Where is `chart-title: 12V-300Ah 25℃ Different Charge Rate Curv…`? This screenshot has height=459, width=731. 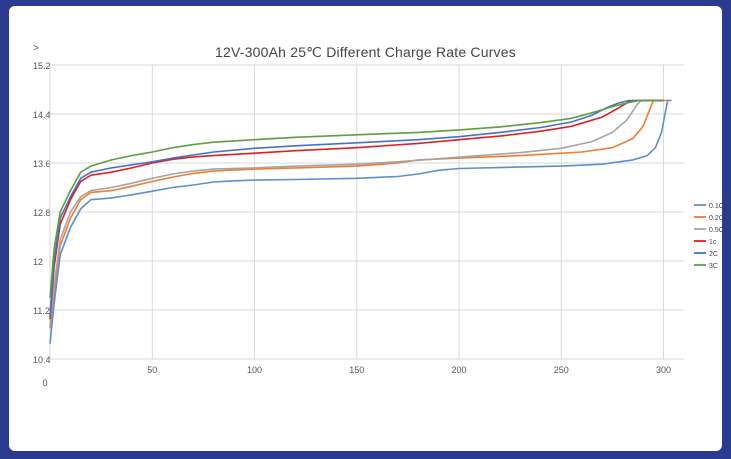 chart-title: 12V-300Ah 25℃ Different Charge Rate Curv… is located at coordinates (365, 52).